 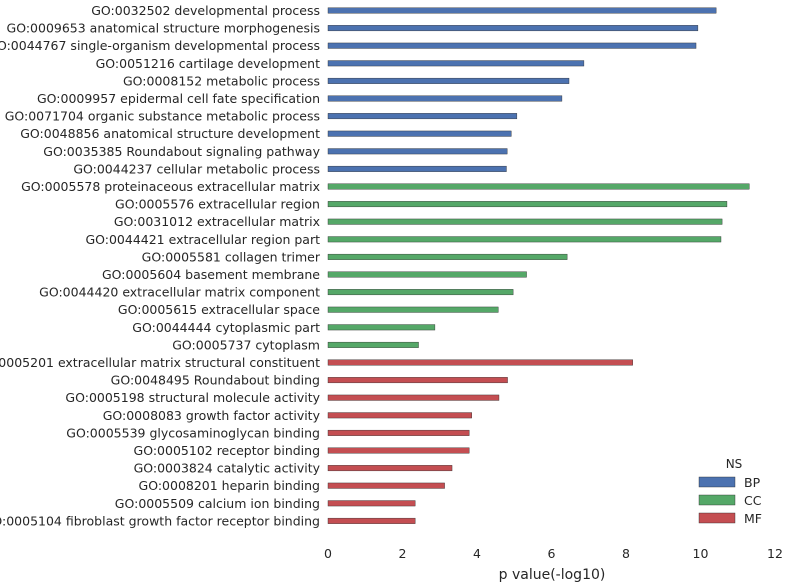 I want to click on y-tick-label: GO:0032502 developmental process, so click(x=205, y=10).